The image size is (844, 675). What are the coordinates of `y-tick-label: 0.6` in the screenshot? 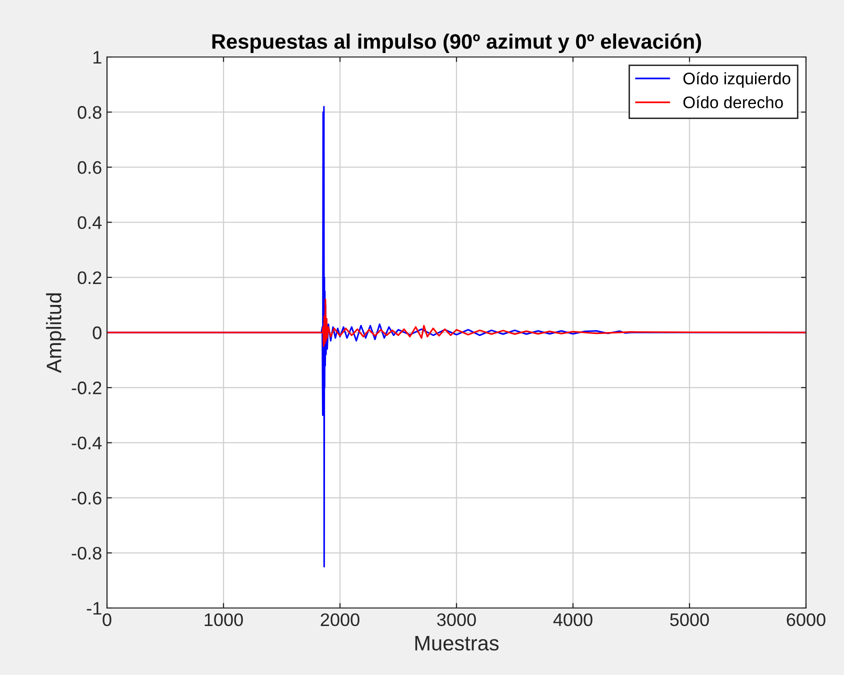 It's located at (90, 167).